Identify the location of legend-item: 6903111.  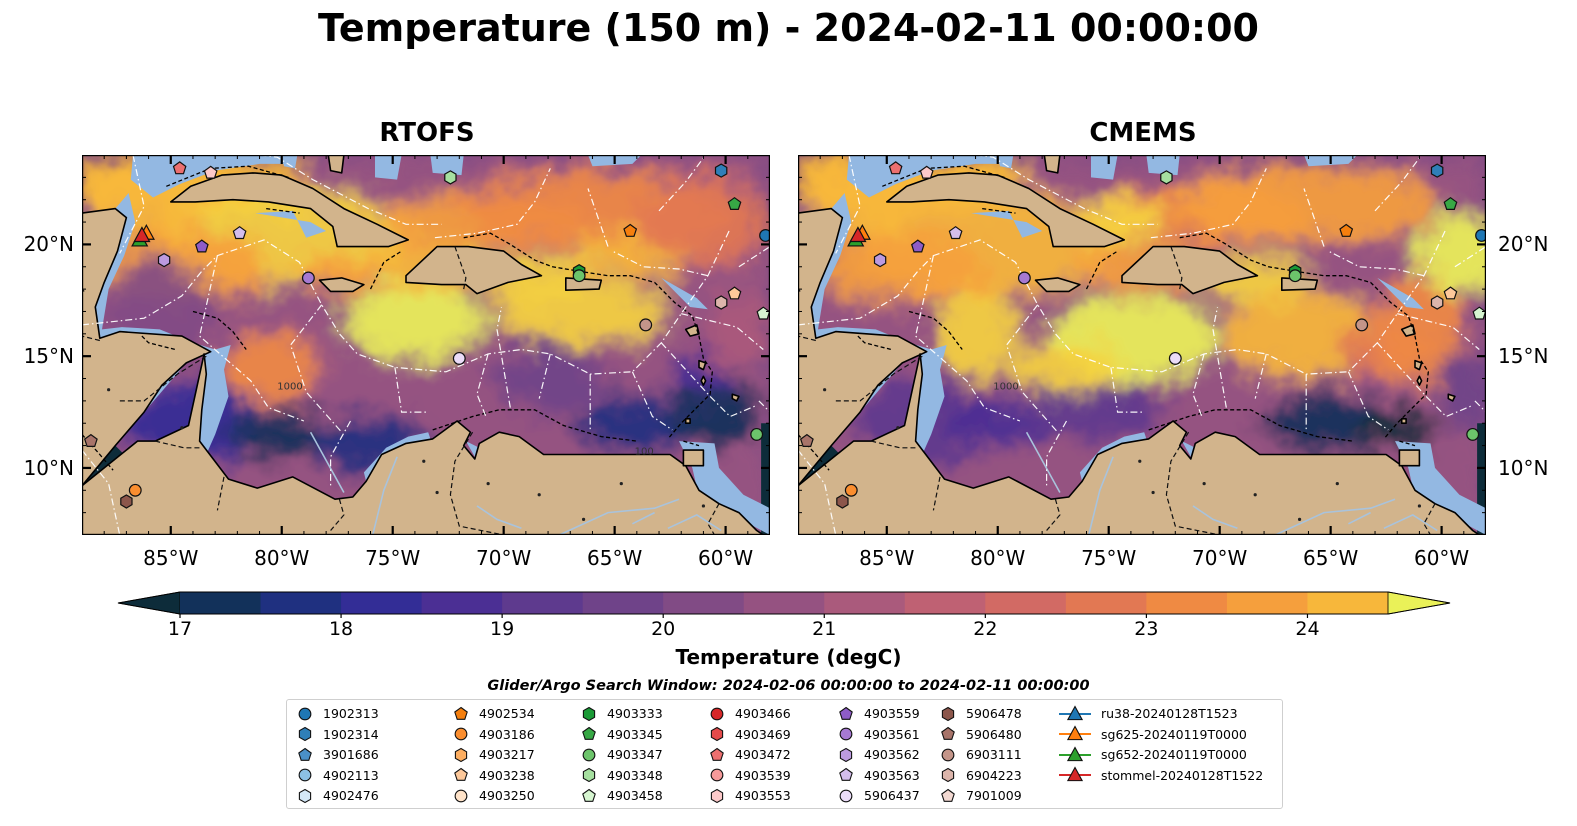
(980, 754).